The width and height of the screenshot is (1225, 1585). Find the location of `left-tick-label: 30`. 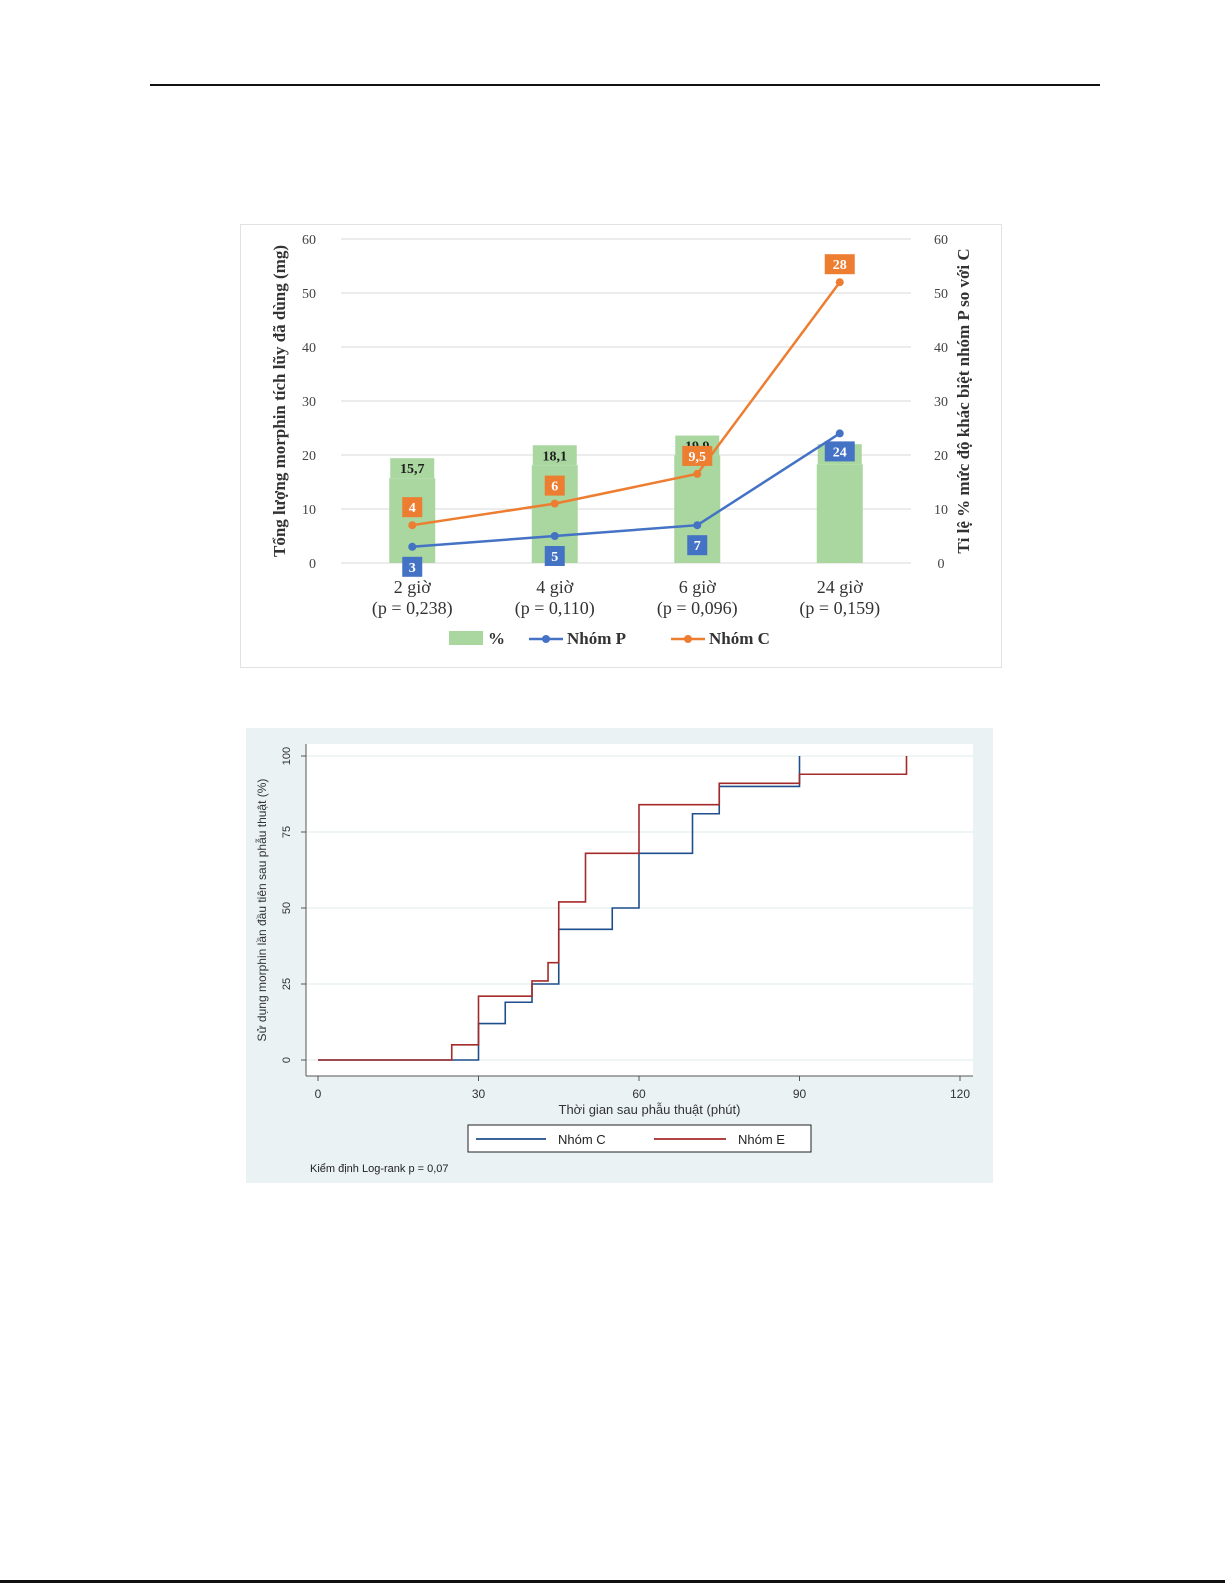

left-tick-label: 30 is located at coordinates (309, 402).